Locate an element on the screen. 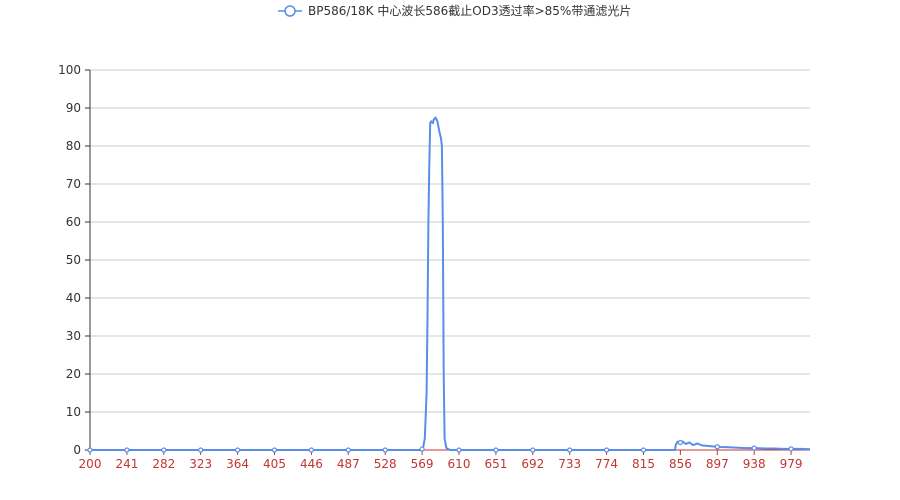 The height and width of the screenshot is (500, 900). x-tick-label: 774 is located at coordinates (606, 464).